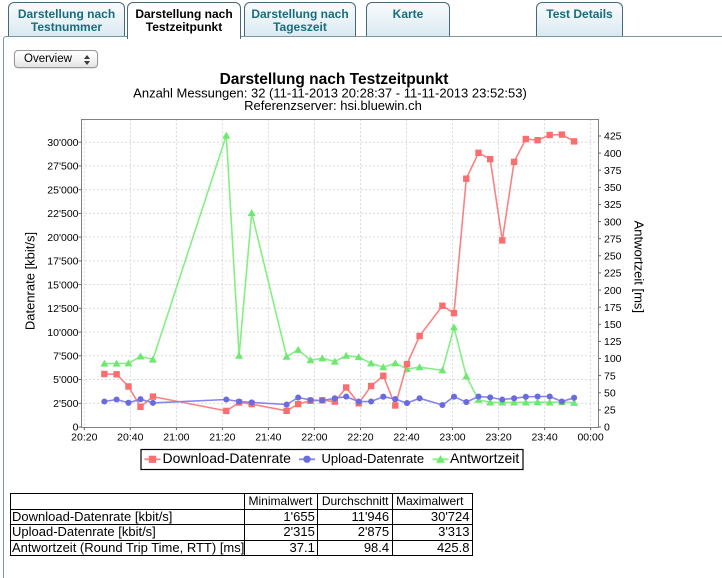 This screenshot has width=722, height=578. Describe the element at coordinates (613, 257) in the screenshot. I see `svg-text: 250` at that location.